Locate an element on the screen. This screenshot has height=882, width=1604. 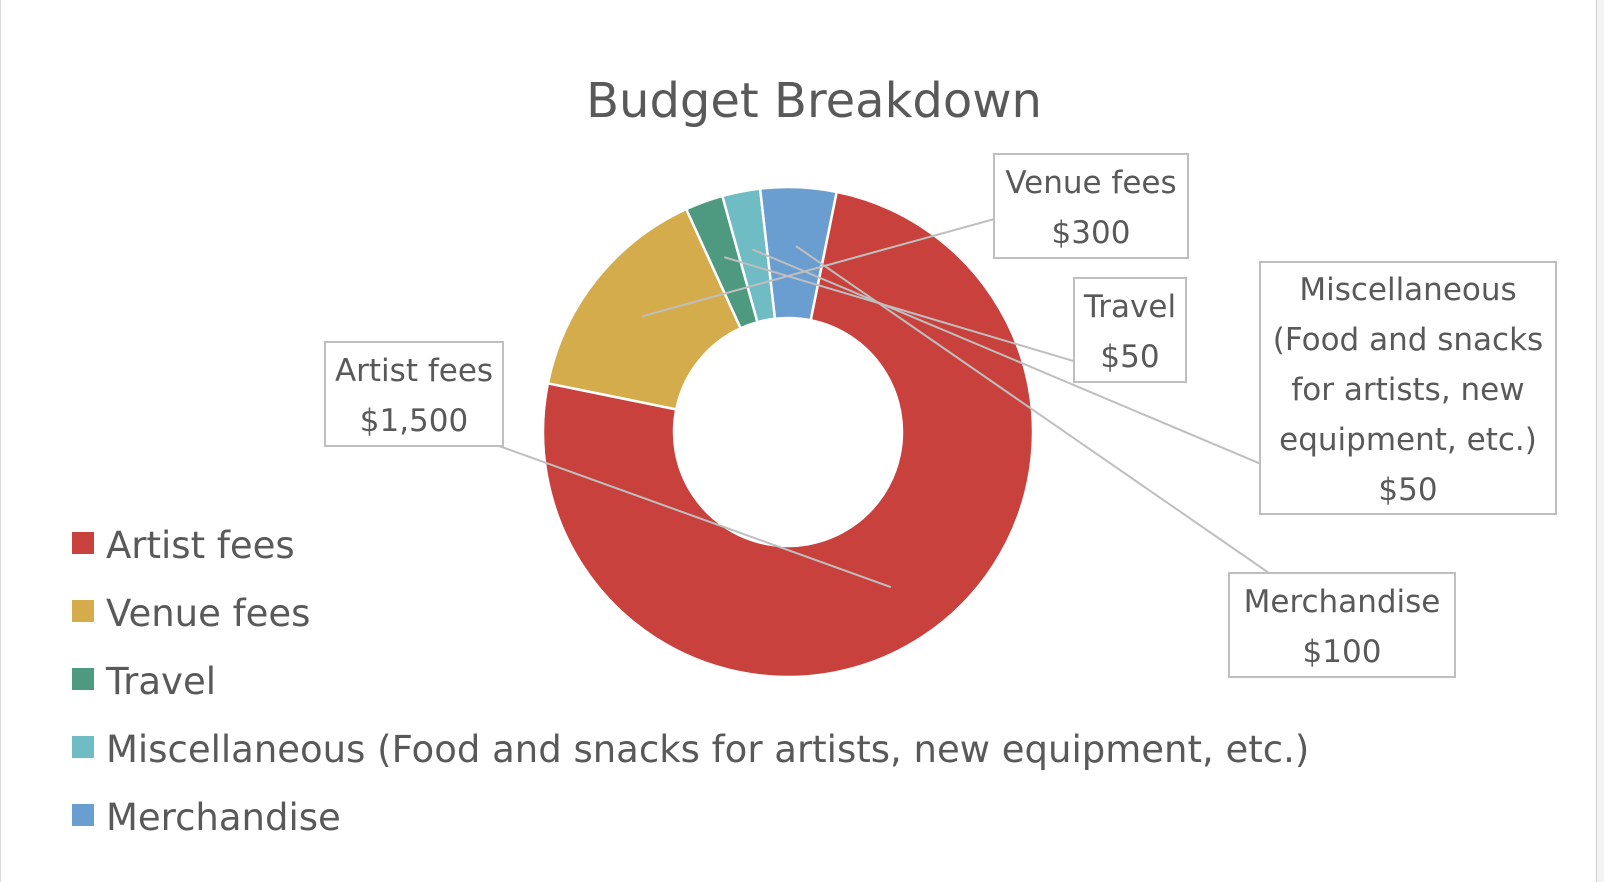
legend-item: Venue fees is located at coordinates (191, 613).